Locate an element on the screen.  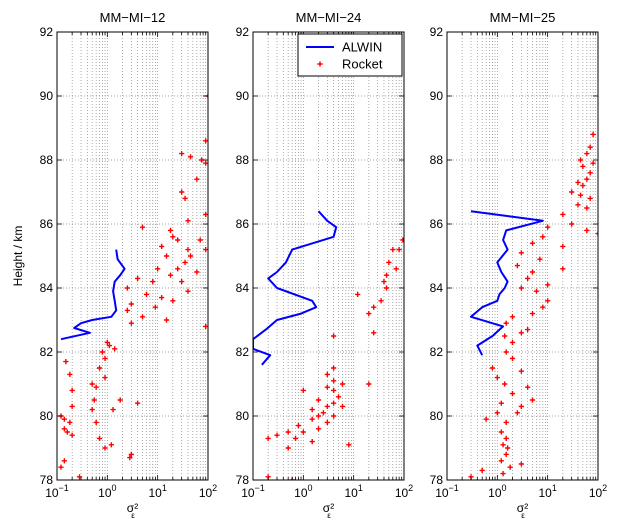
panel-title: MM−MI−25 is located at coordinates (523, 17).